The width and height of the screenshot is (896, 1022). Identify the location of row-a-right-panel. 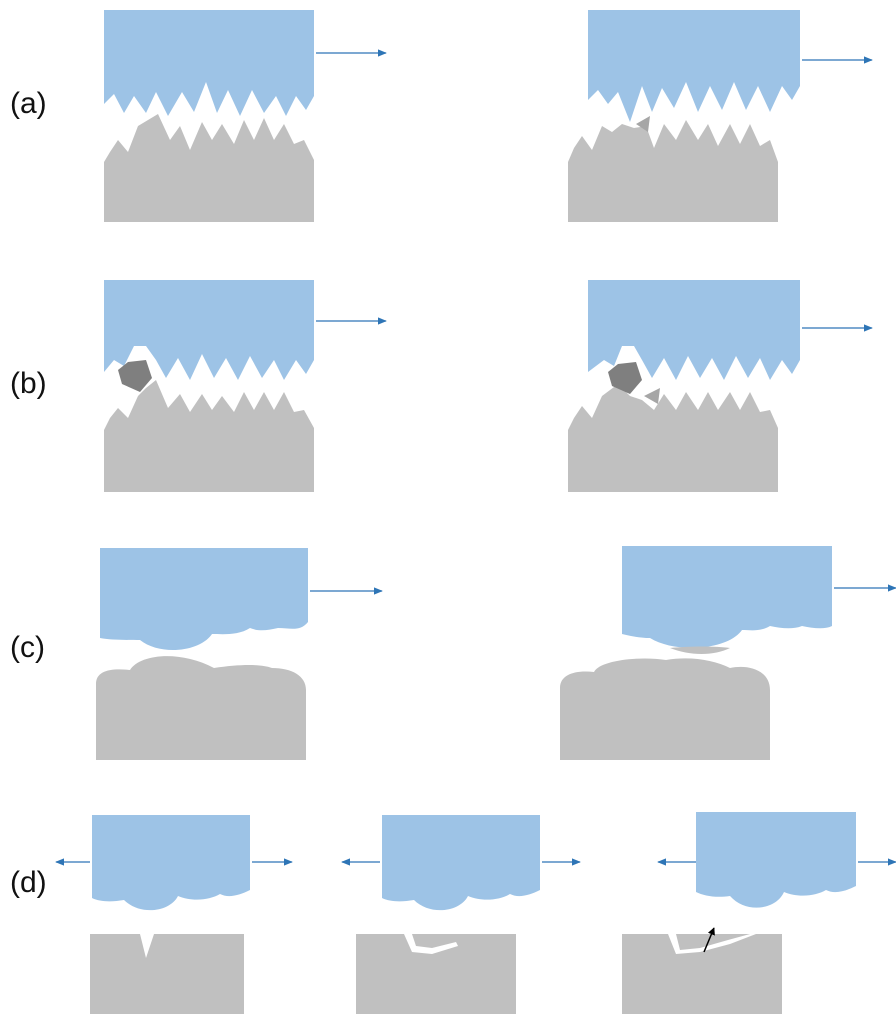
(720, 116).